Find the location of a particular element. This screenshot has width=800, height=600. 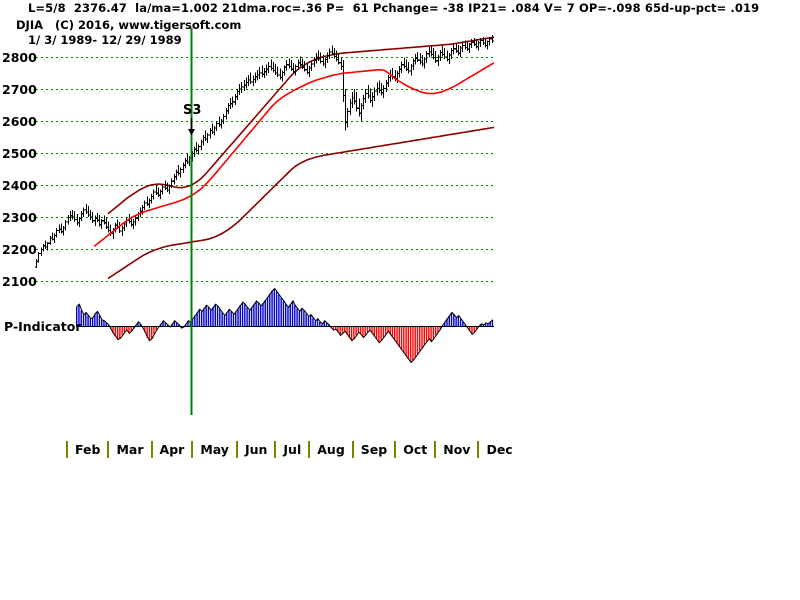

month-label-sep: Sep is located at coordinates (374, 449).